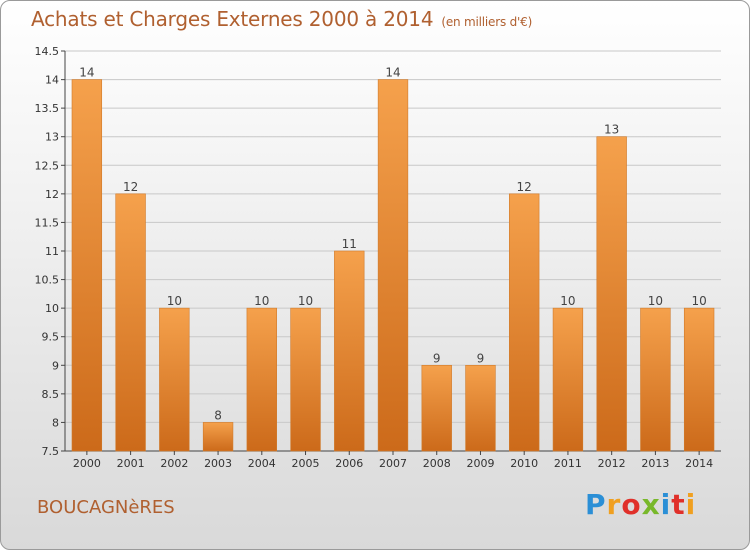  Describe the element at coordinates (232, 19) in the screenshot. I see `title-text: Achats et Charges Externes 2000 à 2014` at that location.